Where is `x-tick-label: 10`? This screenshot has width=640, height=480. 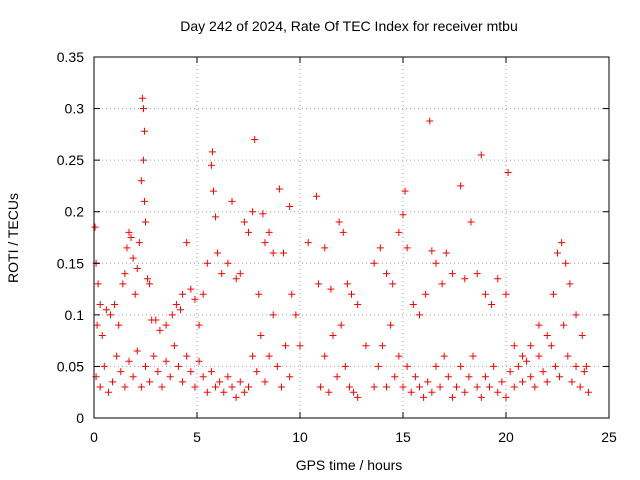
x-tick-label: 10 is located at coordinates (300, 437).